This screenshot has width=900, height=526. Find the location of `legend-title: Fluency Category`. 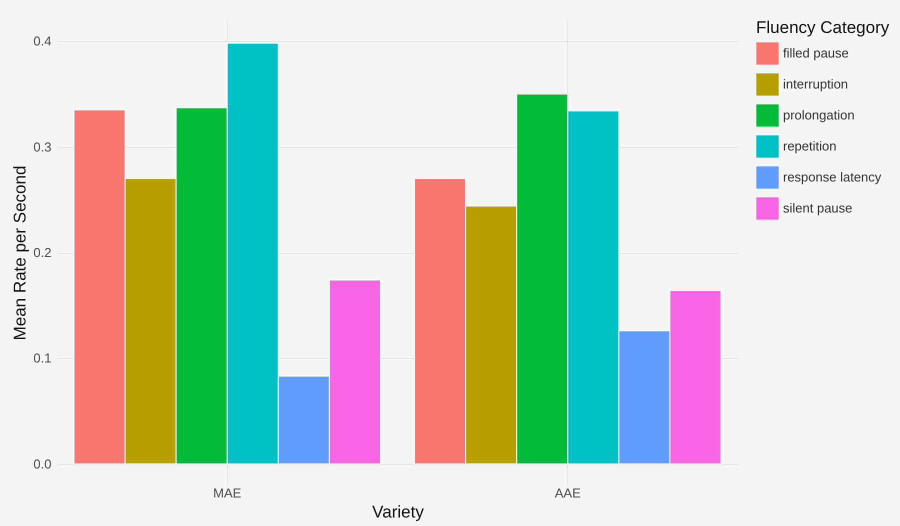

legend-title: Fluency Category is located at coordinates (823, 27).